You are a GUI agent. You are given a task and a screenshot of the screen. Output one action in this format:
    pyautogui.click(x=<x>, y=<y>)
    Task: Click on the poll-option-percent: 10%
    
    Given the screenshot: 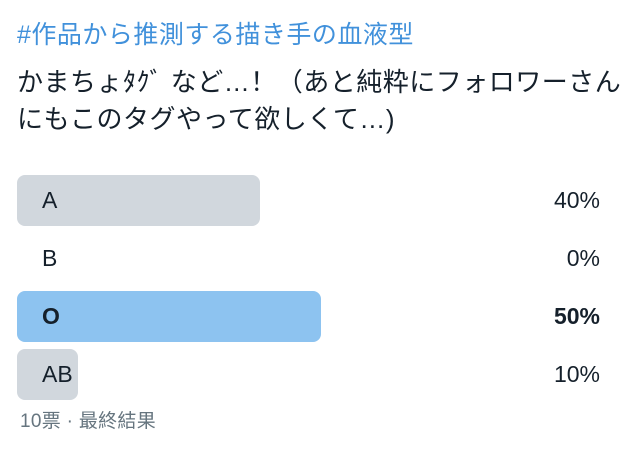 What is the action you would take?
    pyautogui.click(x=576, y=374)
    